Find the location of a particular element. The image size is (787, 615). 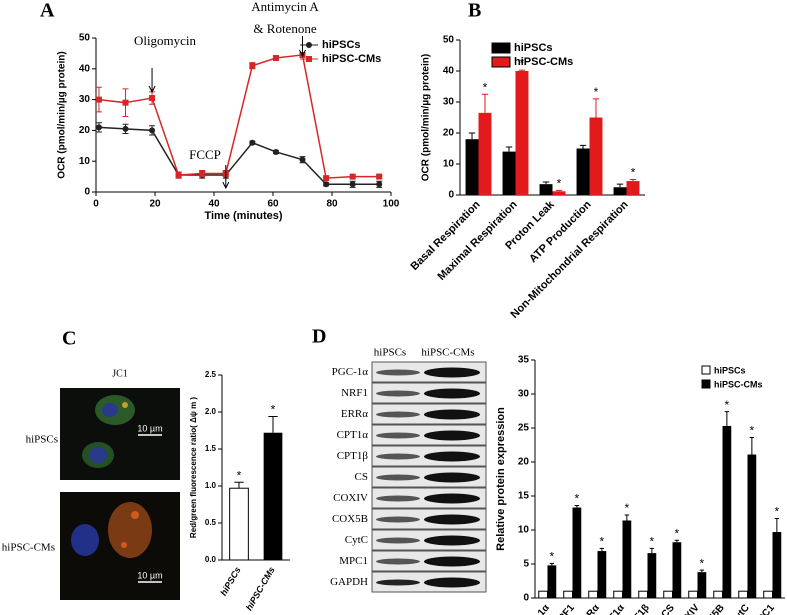

x-tick-label: hiPSCs is located at coordinates (230, 581).